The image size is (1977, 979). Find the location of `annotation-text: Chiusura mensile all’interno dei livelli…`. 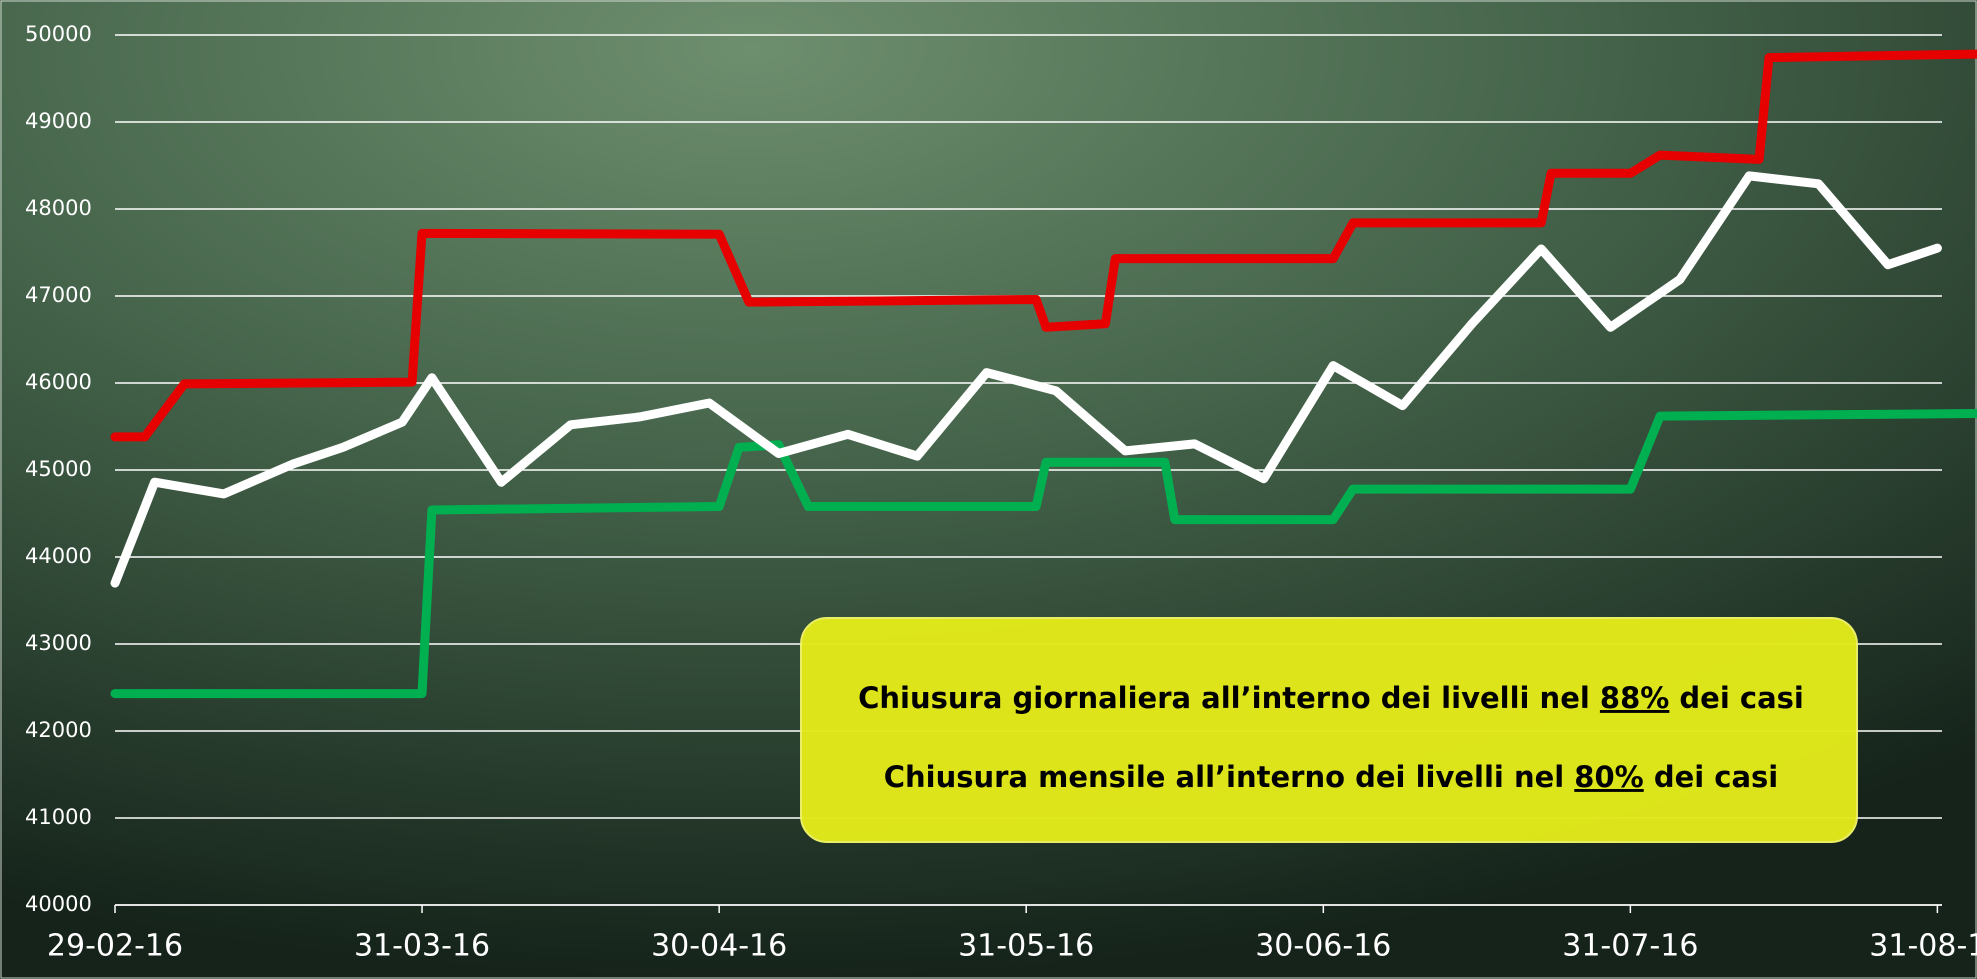

annotation-text: Chiusura mensile all’interno dei livelli… is located at coordinates (1331, 777).